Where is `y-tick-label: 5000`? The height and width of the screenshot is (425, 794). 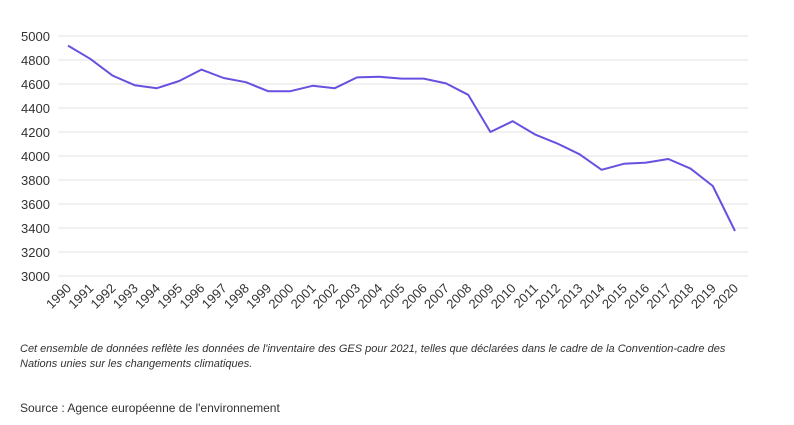
y-tick-label: 5000 is located at coordinates (35, 36).